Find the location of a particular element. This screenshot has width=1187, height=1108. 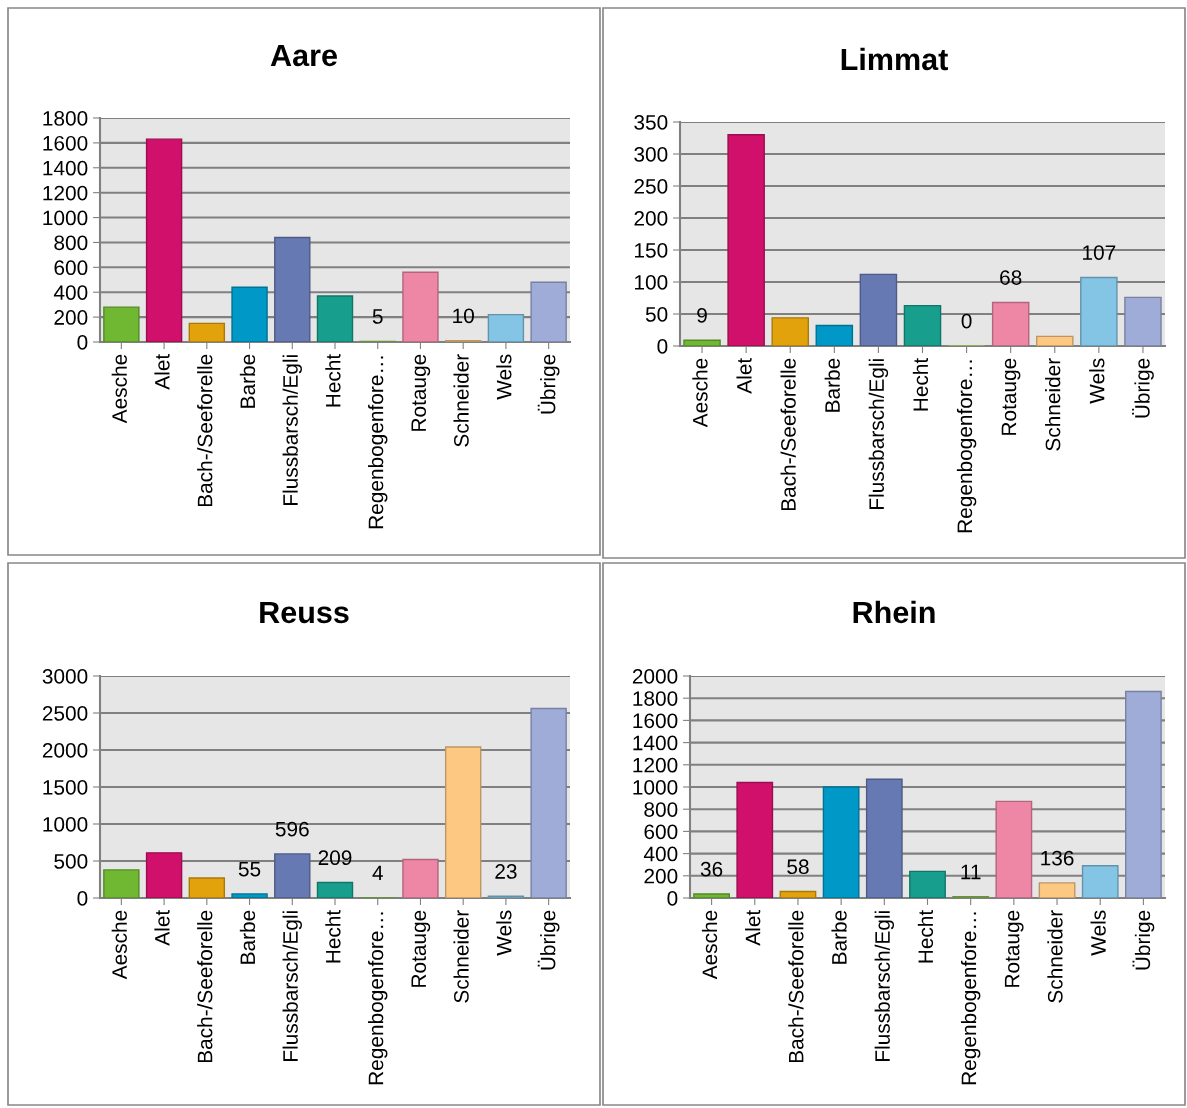

data-label: 5 is located at coordinates (377, 316).